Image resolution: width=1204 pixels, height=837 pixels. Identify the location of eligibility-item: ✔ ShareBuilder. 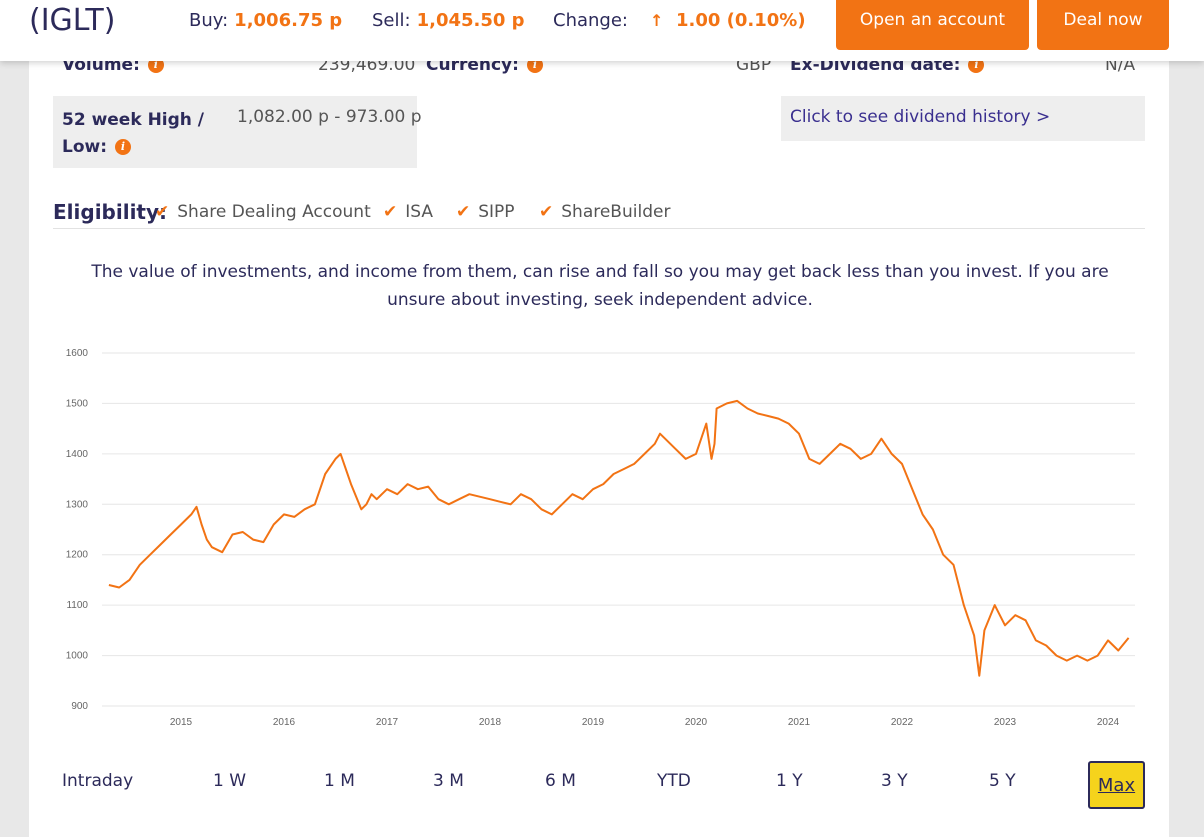
(604, 212).